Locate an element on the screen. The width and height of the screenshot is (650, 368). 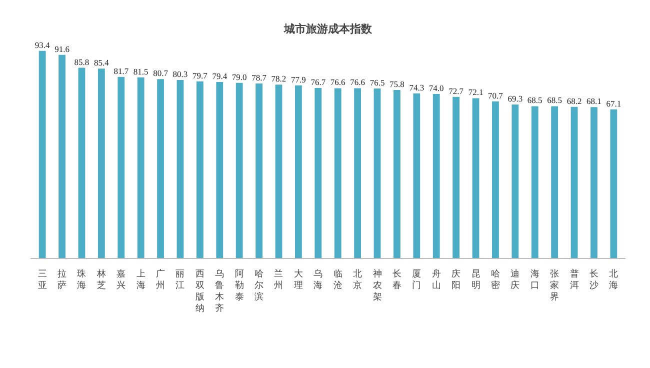
x-tick-label: 北京 is located at coordinates (357, 279).